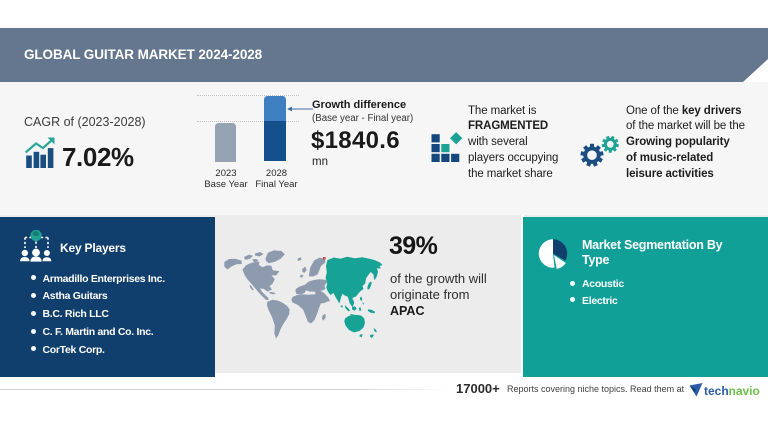 The image size is (768, 432). Describe the element at coordinates (716, 391) in the screenshot. I see `svg-text: tech` at that location.